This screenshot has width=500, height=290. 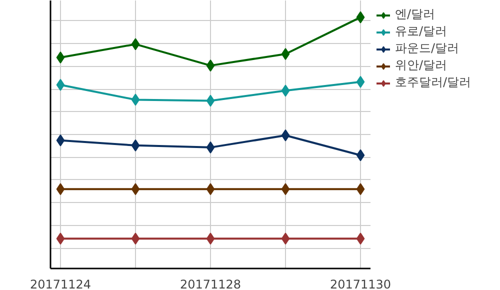 What do you see at coordinates (61, 284) in the screenshot?
I see `x-tick-label: 20171124` at bounding box center [61, 284].